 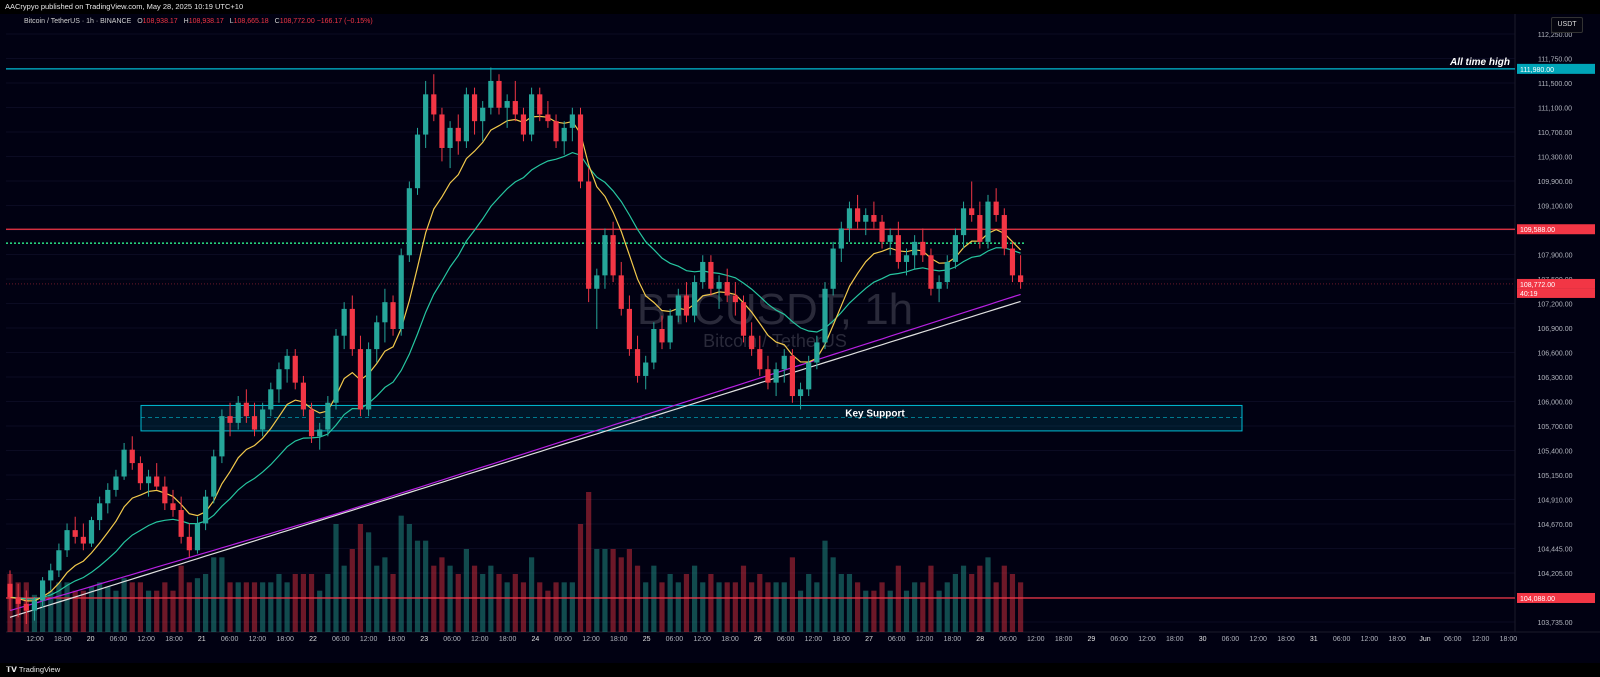 What do you see at coordinates (1554, 403) in the screenshot?
I see `price-tick-label: 106,000.00` at bounding box center [1554, 403].